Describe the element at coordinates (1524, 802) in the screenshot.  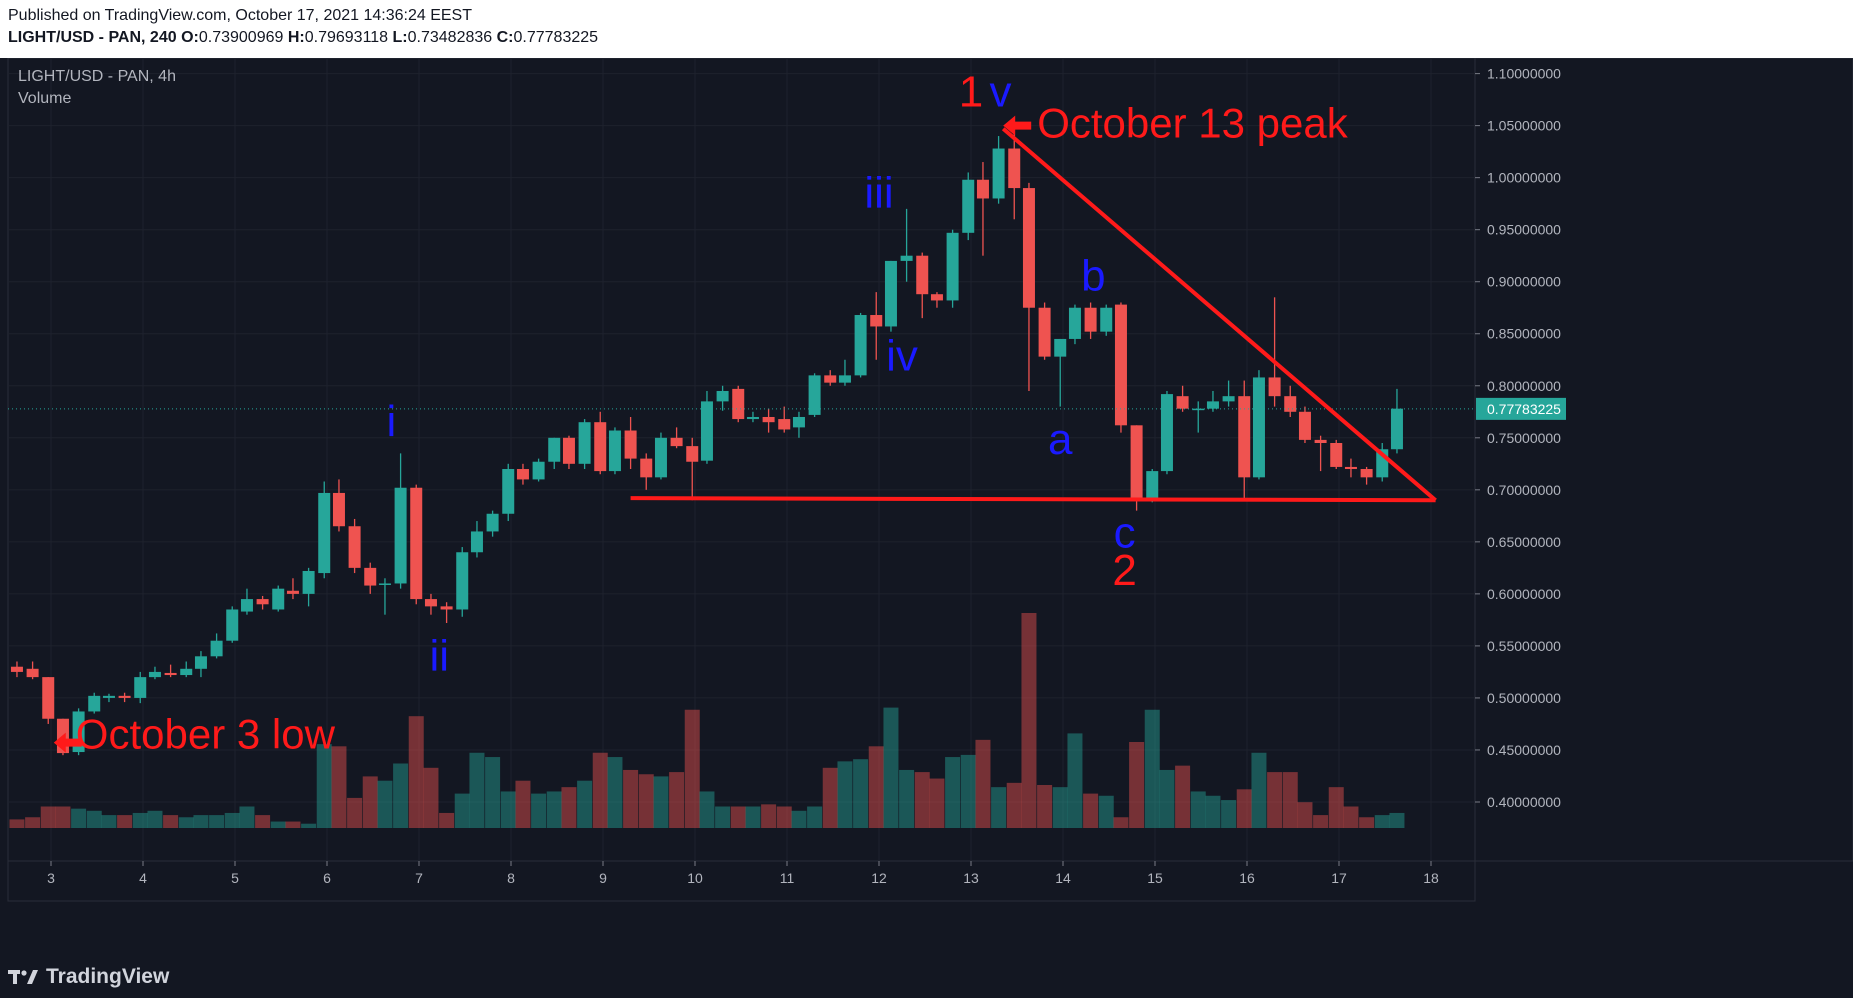
I see `price-tick-label: 0.40000000` at that location.